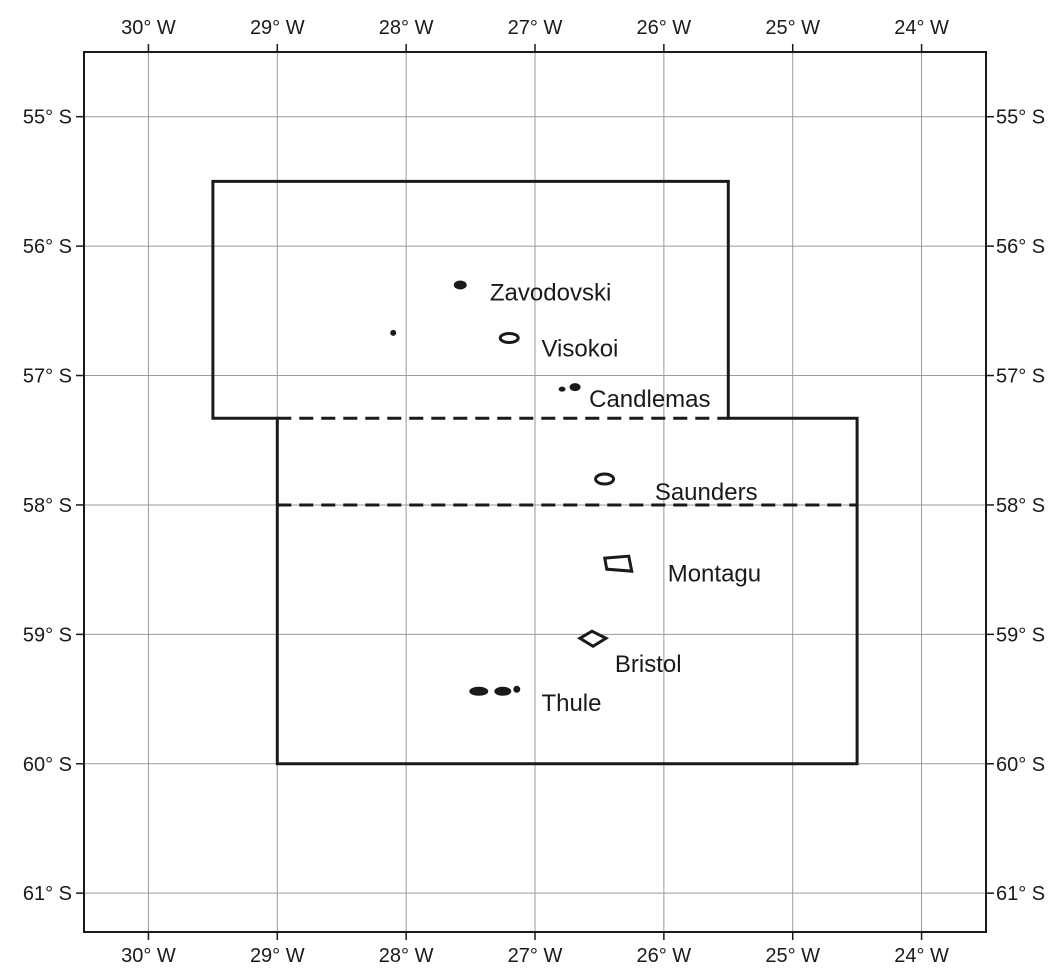  Describe the element at coordinates (47, 506) in the screenshot. I see `lat-label-left: 58° S` at that location.